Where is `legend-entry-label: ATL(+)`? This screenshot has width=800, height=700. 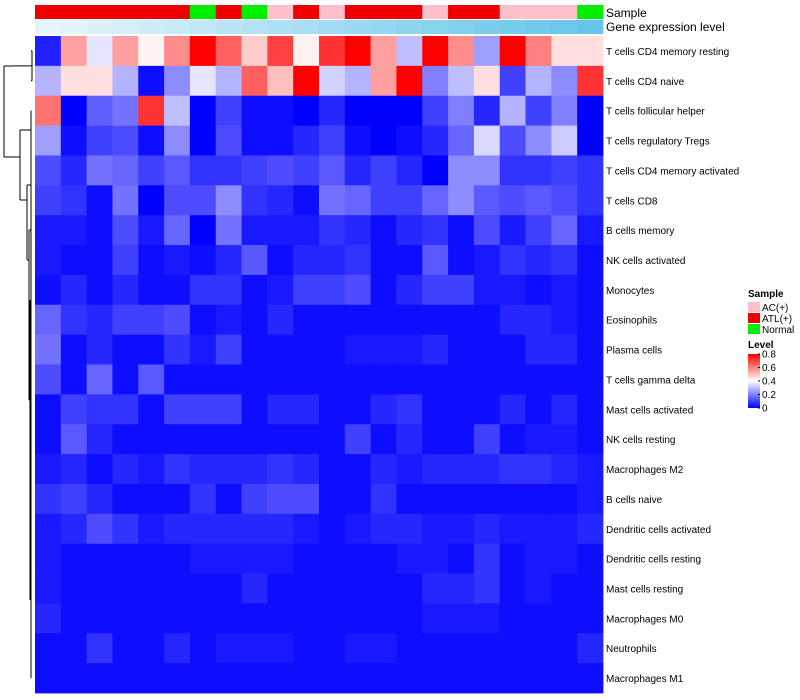 legend-entry-label: ATL(+) is located at coordinates (777, 319).